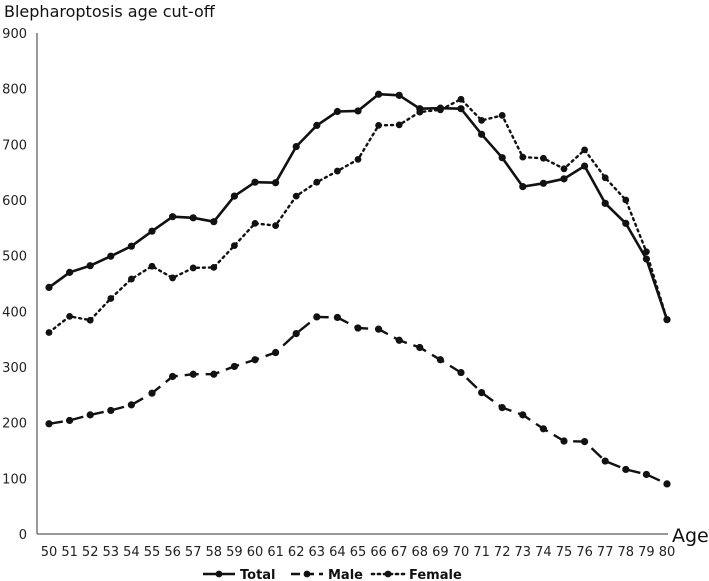 The height and width of the screenshot is (581, 709). I want to click on y-tick-label: 400, so click(14, 312).